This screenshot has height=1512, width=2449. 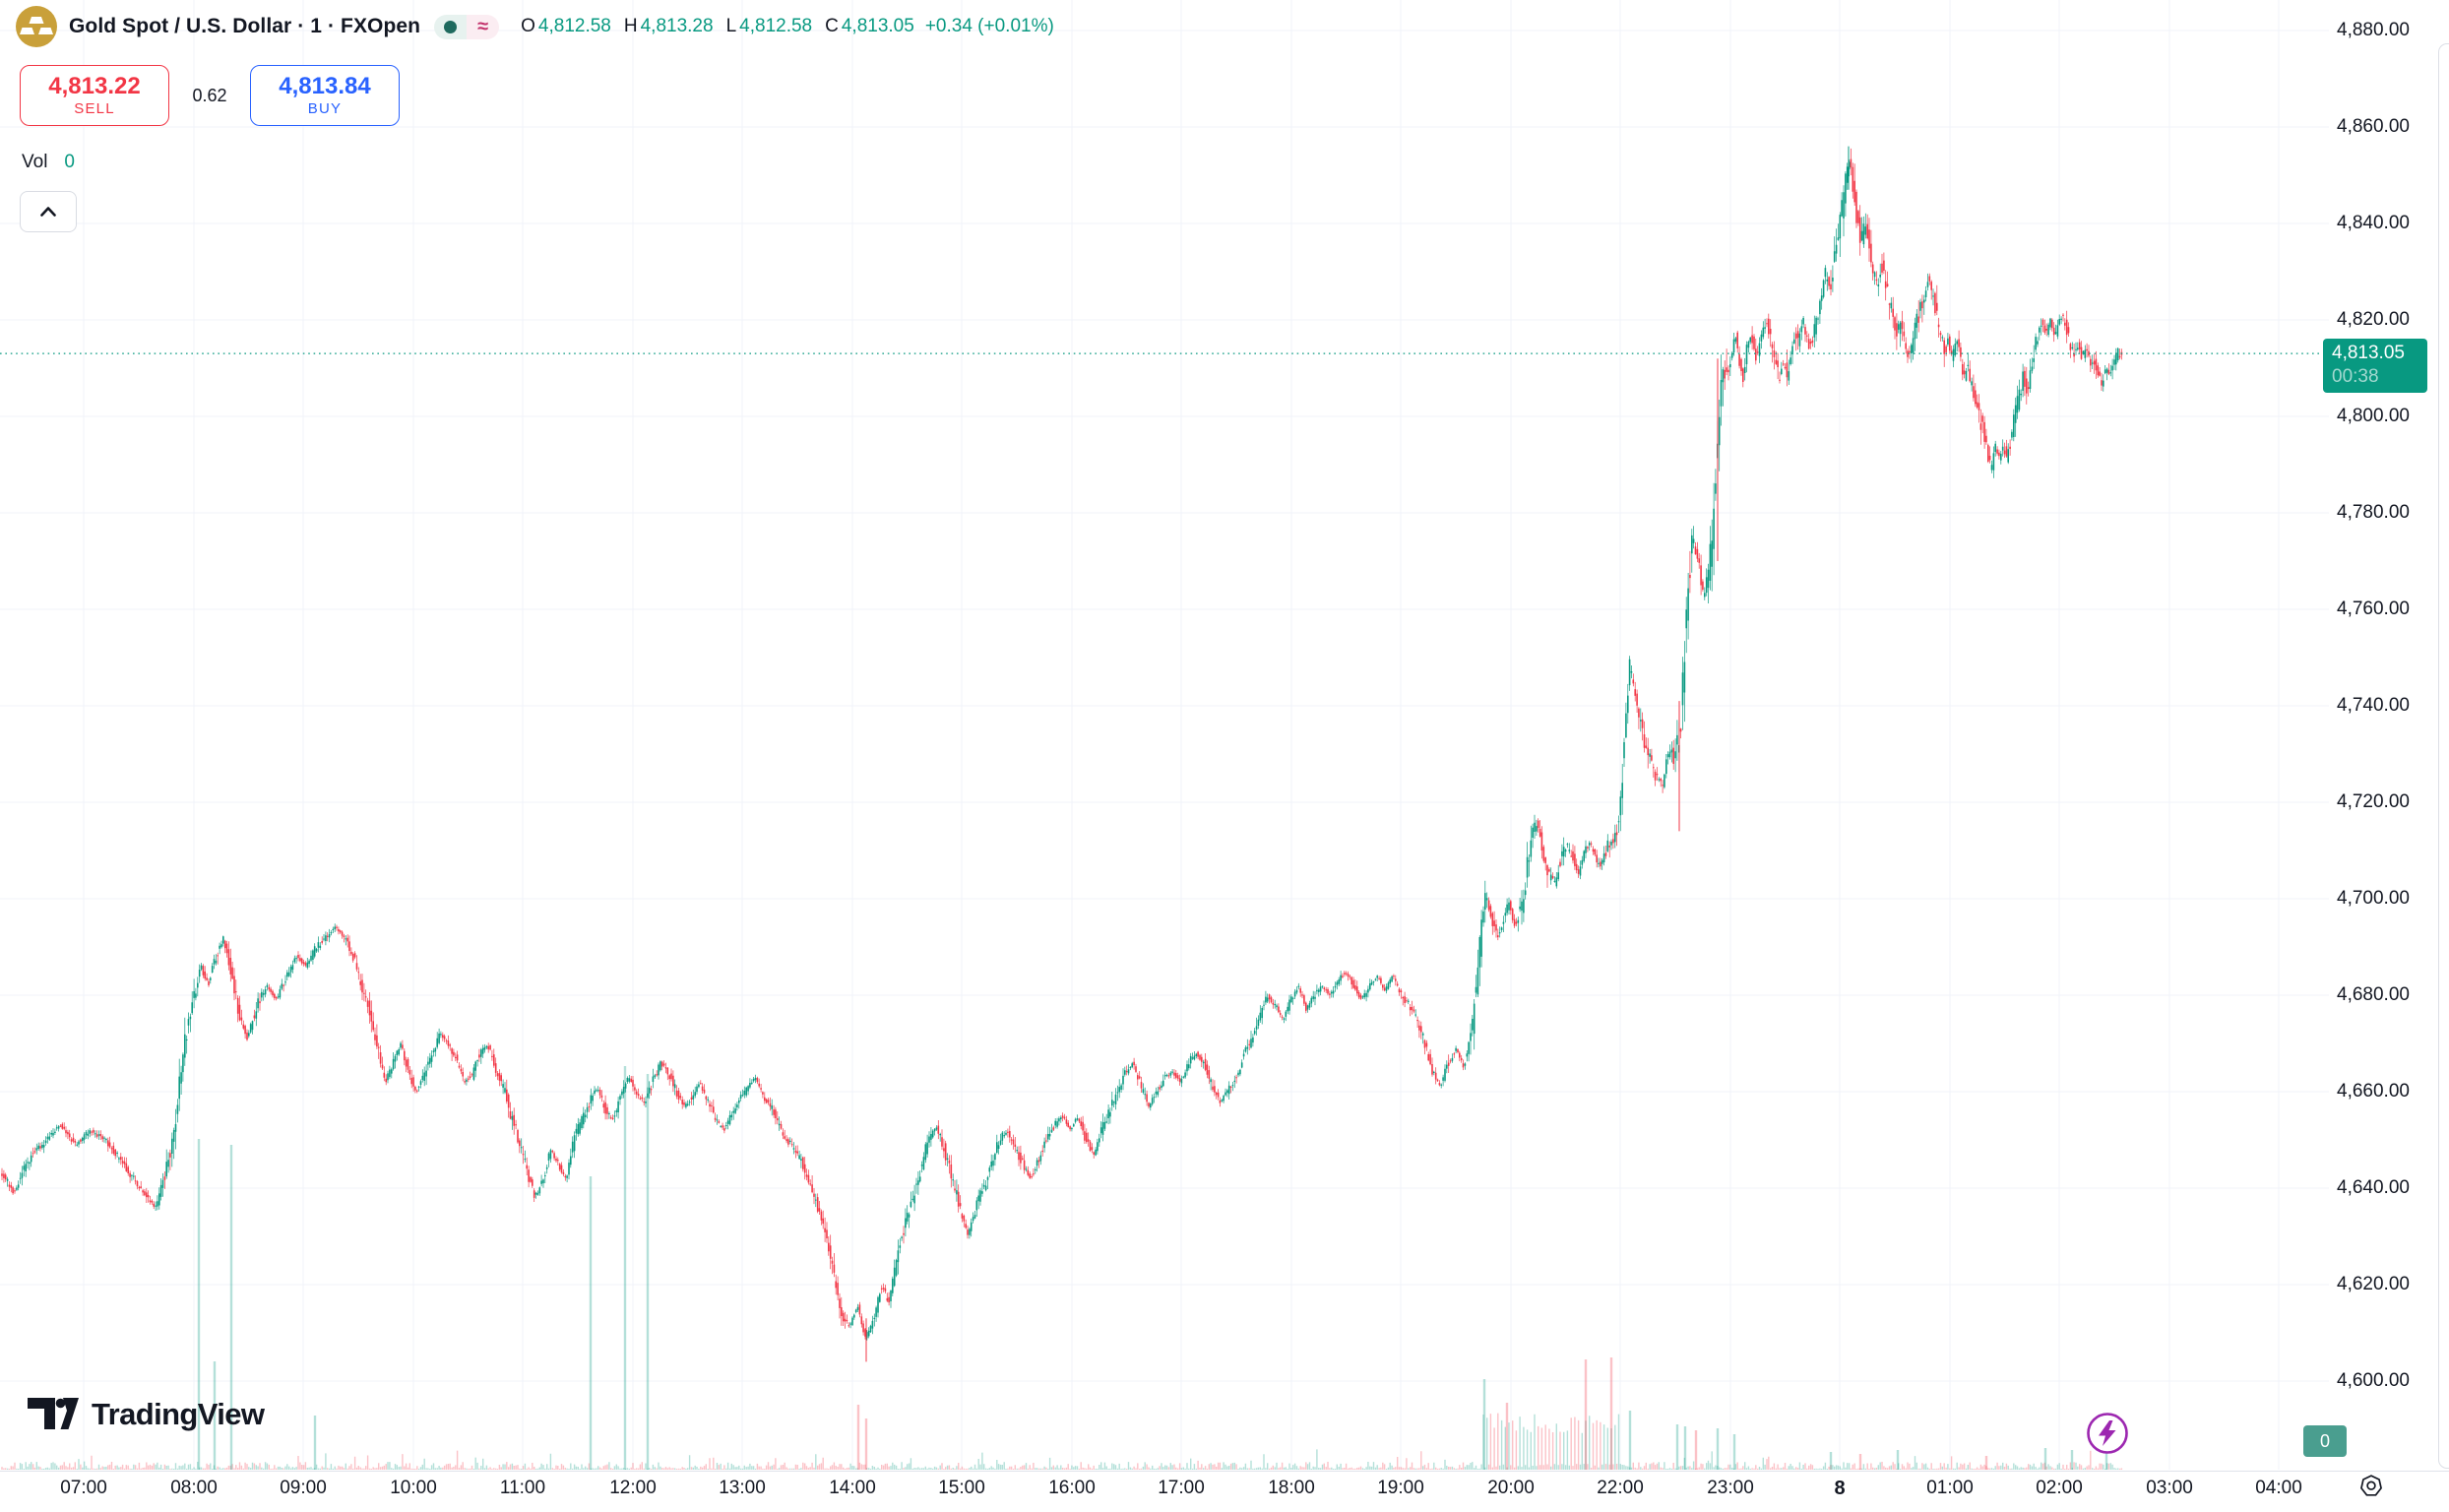 What do you see at coordinates (2373, 898) in the screenshot?
I see `price-tick-label: 4,700.00` at bounding box center [2373, 898].